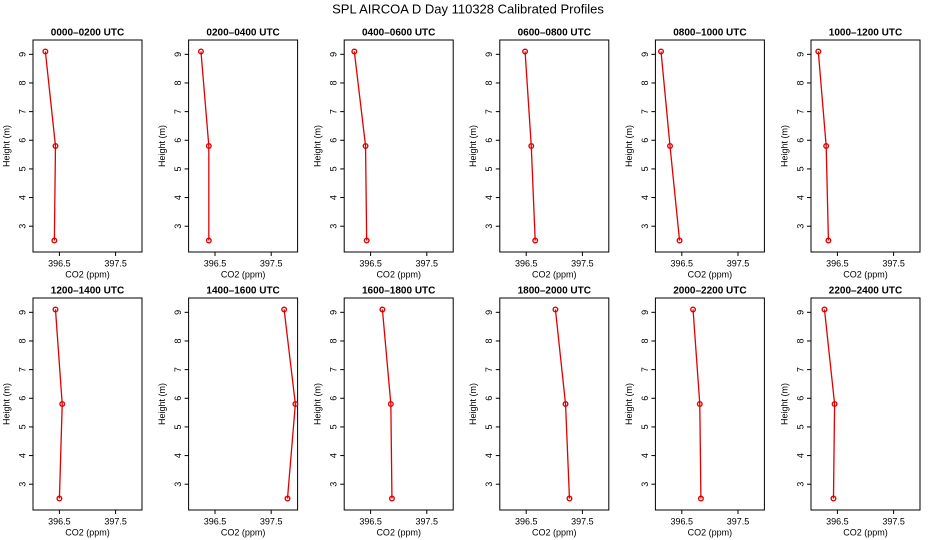 The width and height of the screenshot is (936, 540). What do you see at coordinates (709, 291) in the screenshot?
I see `panel-title: 2000–2200 UTC` at bounding box center [709, 291].